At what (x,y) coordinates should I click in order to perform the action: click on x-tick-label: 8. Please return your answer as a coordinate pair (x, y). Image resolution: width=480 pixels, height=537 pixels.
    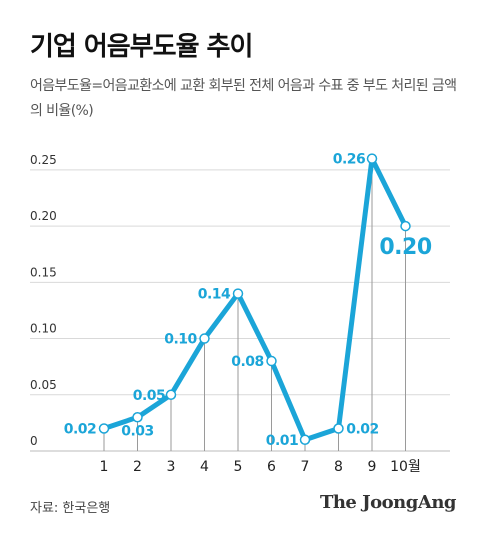
    Looking at the image, I should click on (338, 467).